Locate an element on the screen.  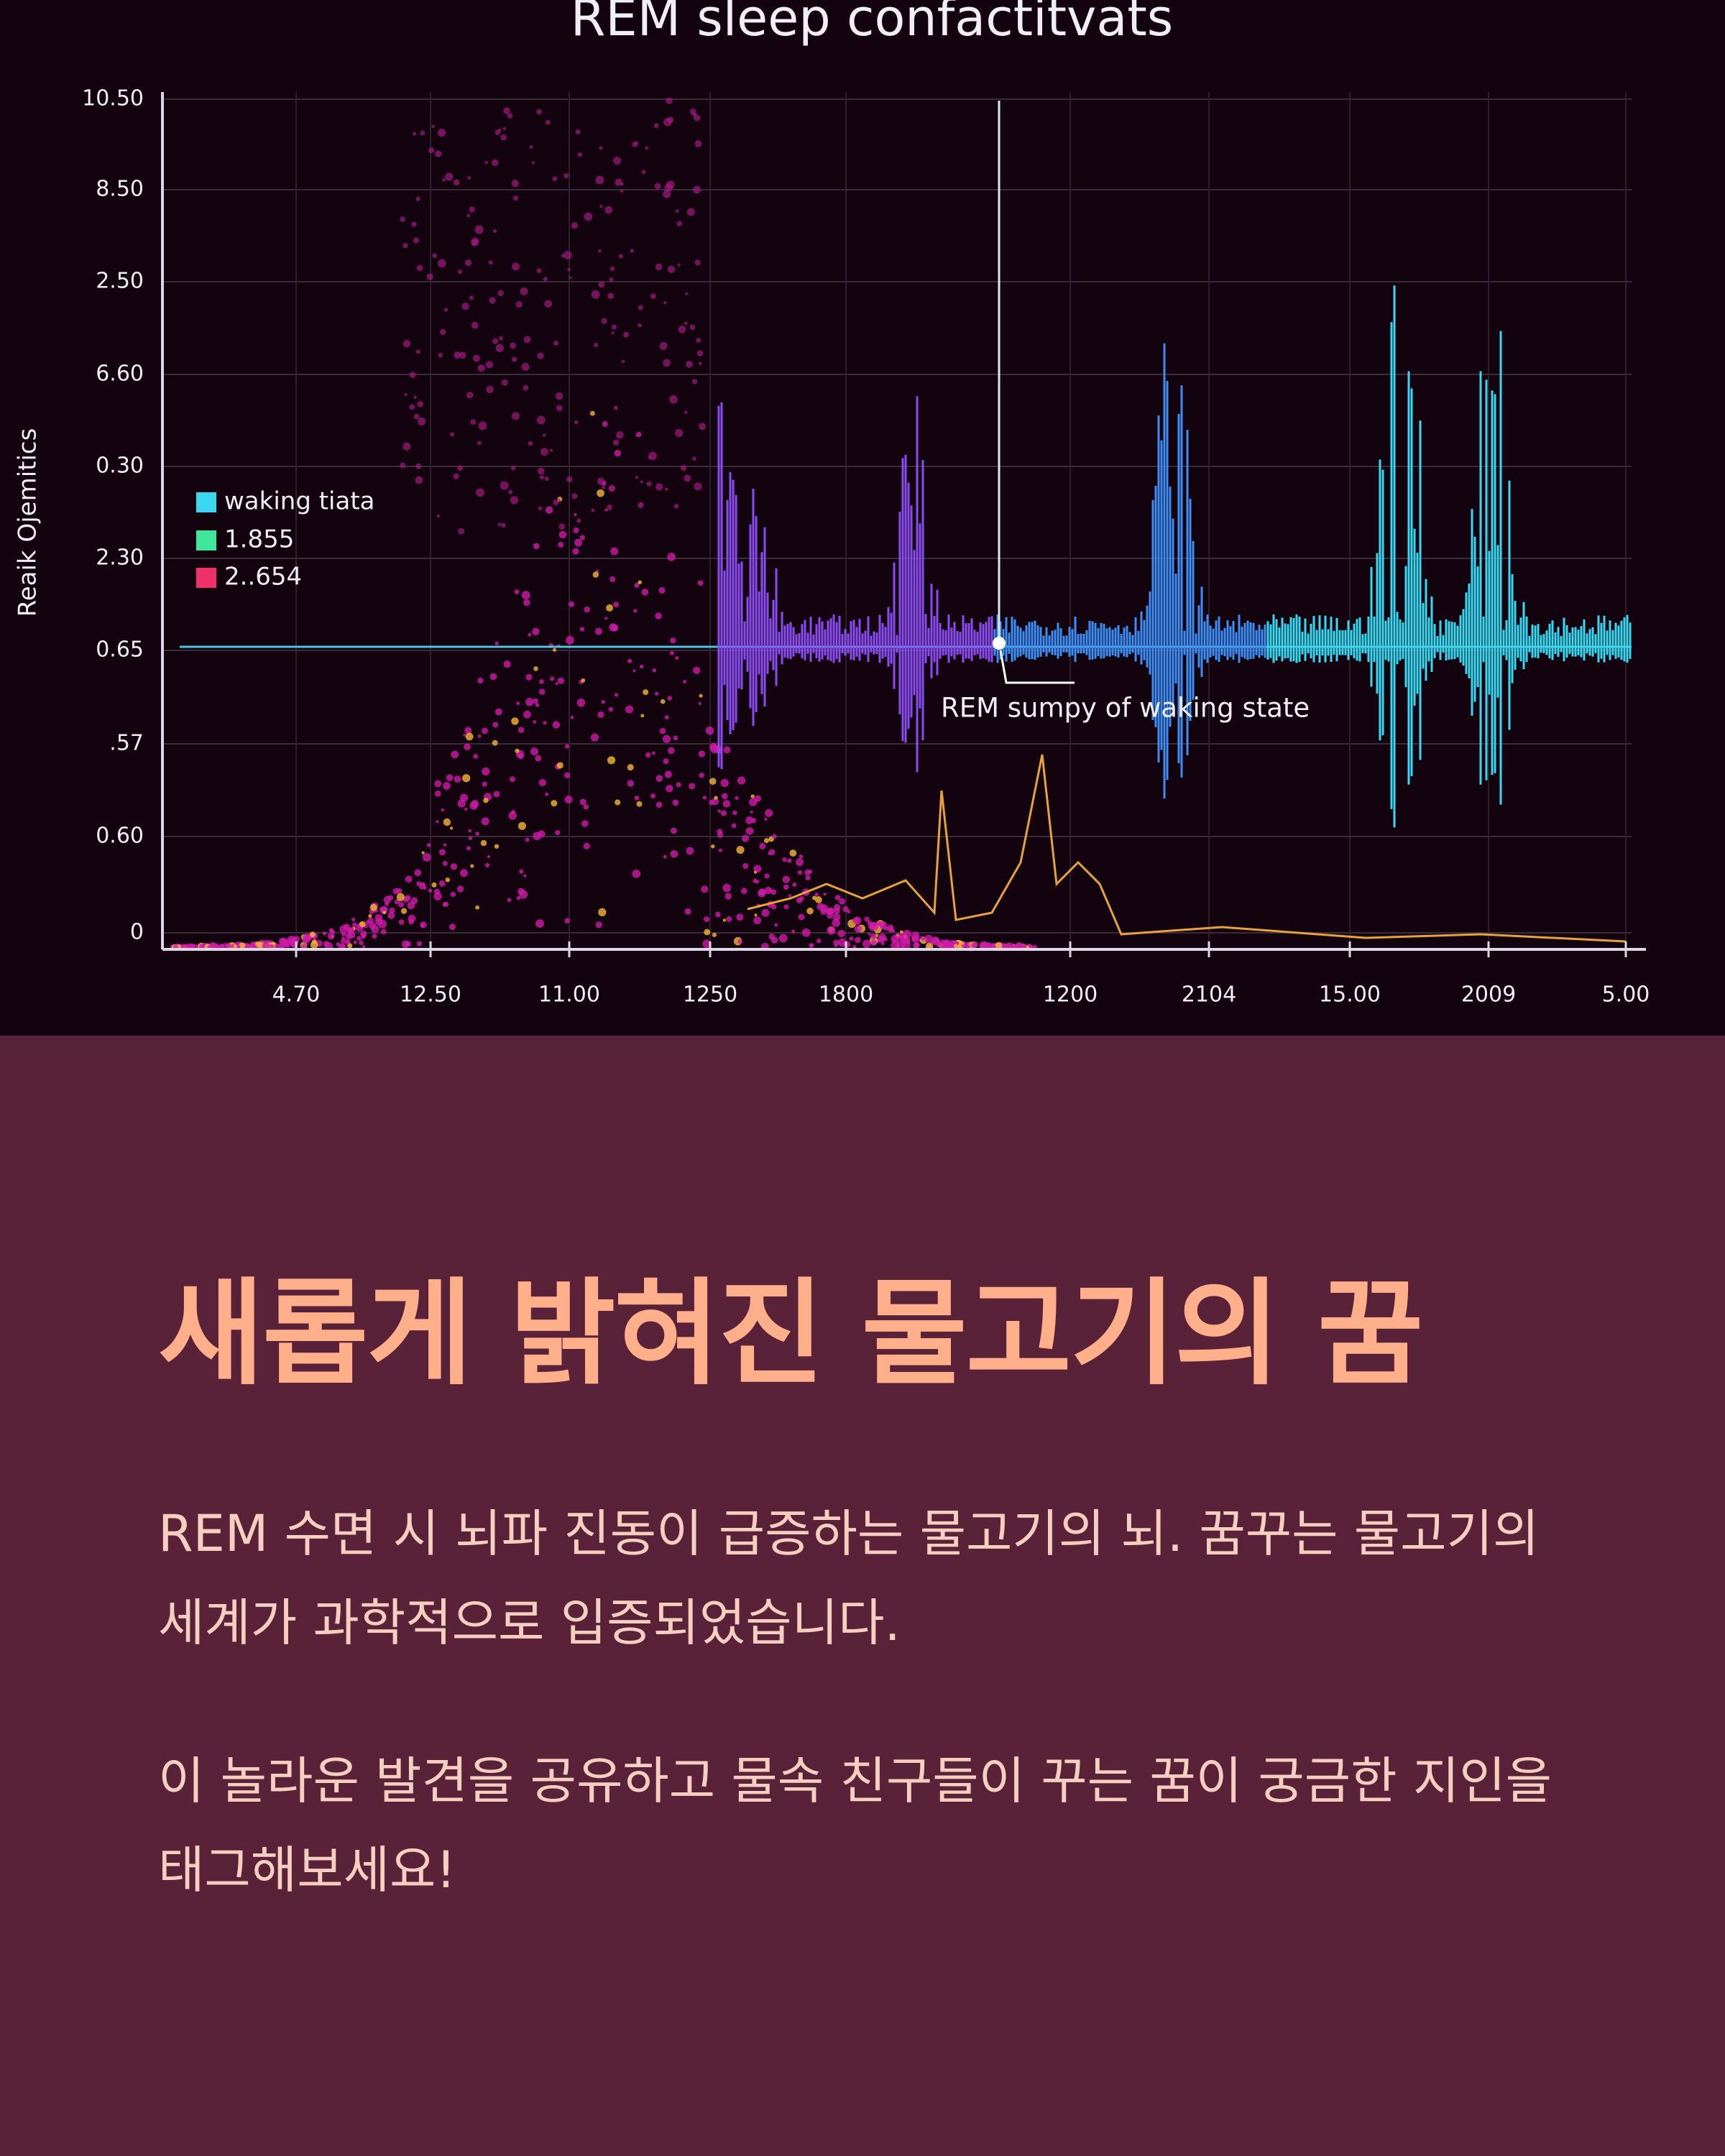
y-tick-label: 2.50 is located at coordinates (120, 281).